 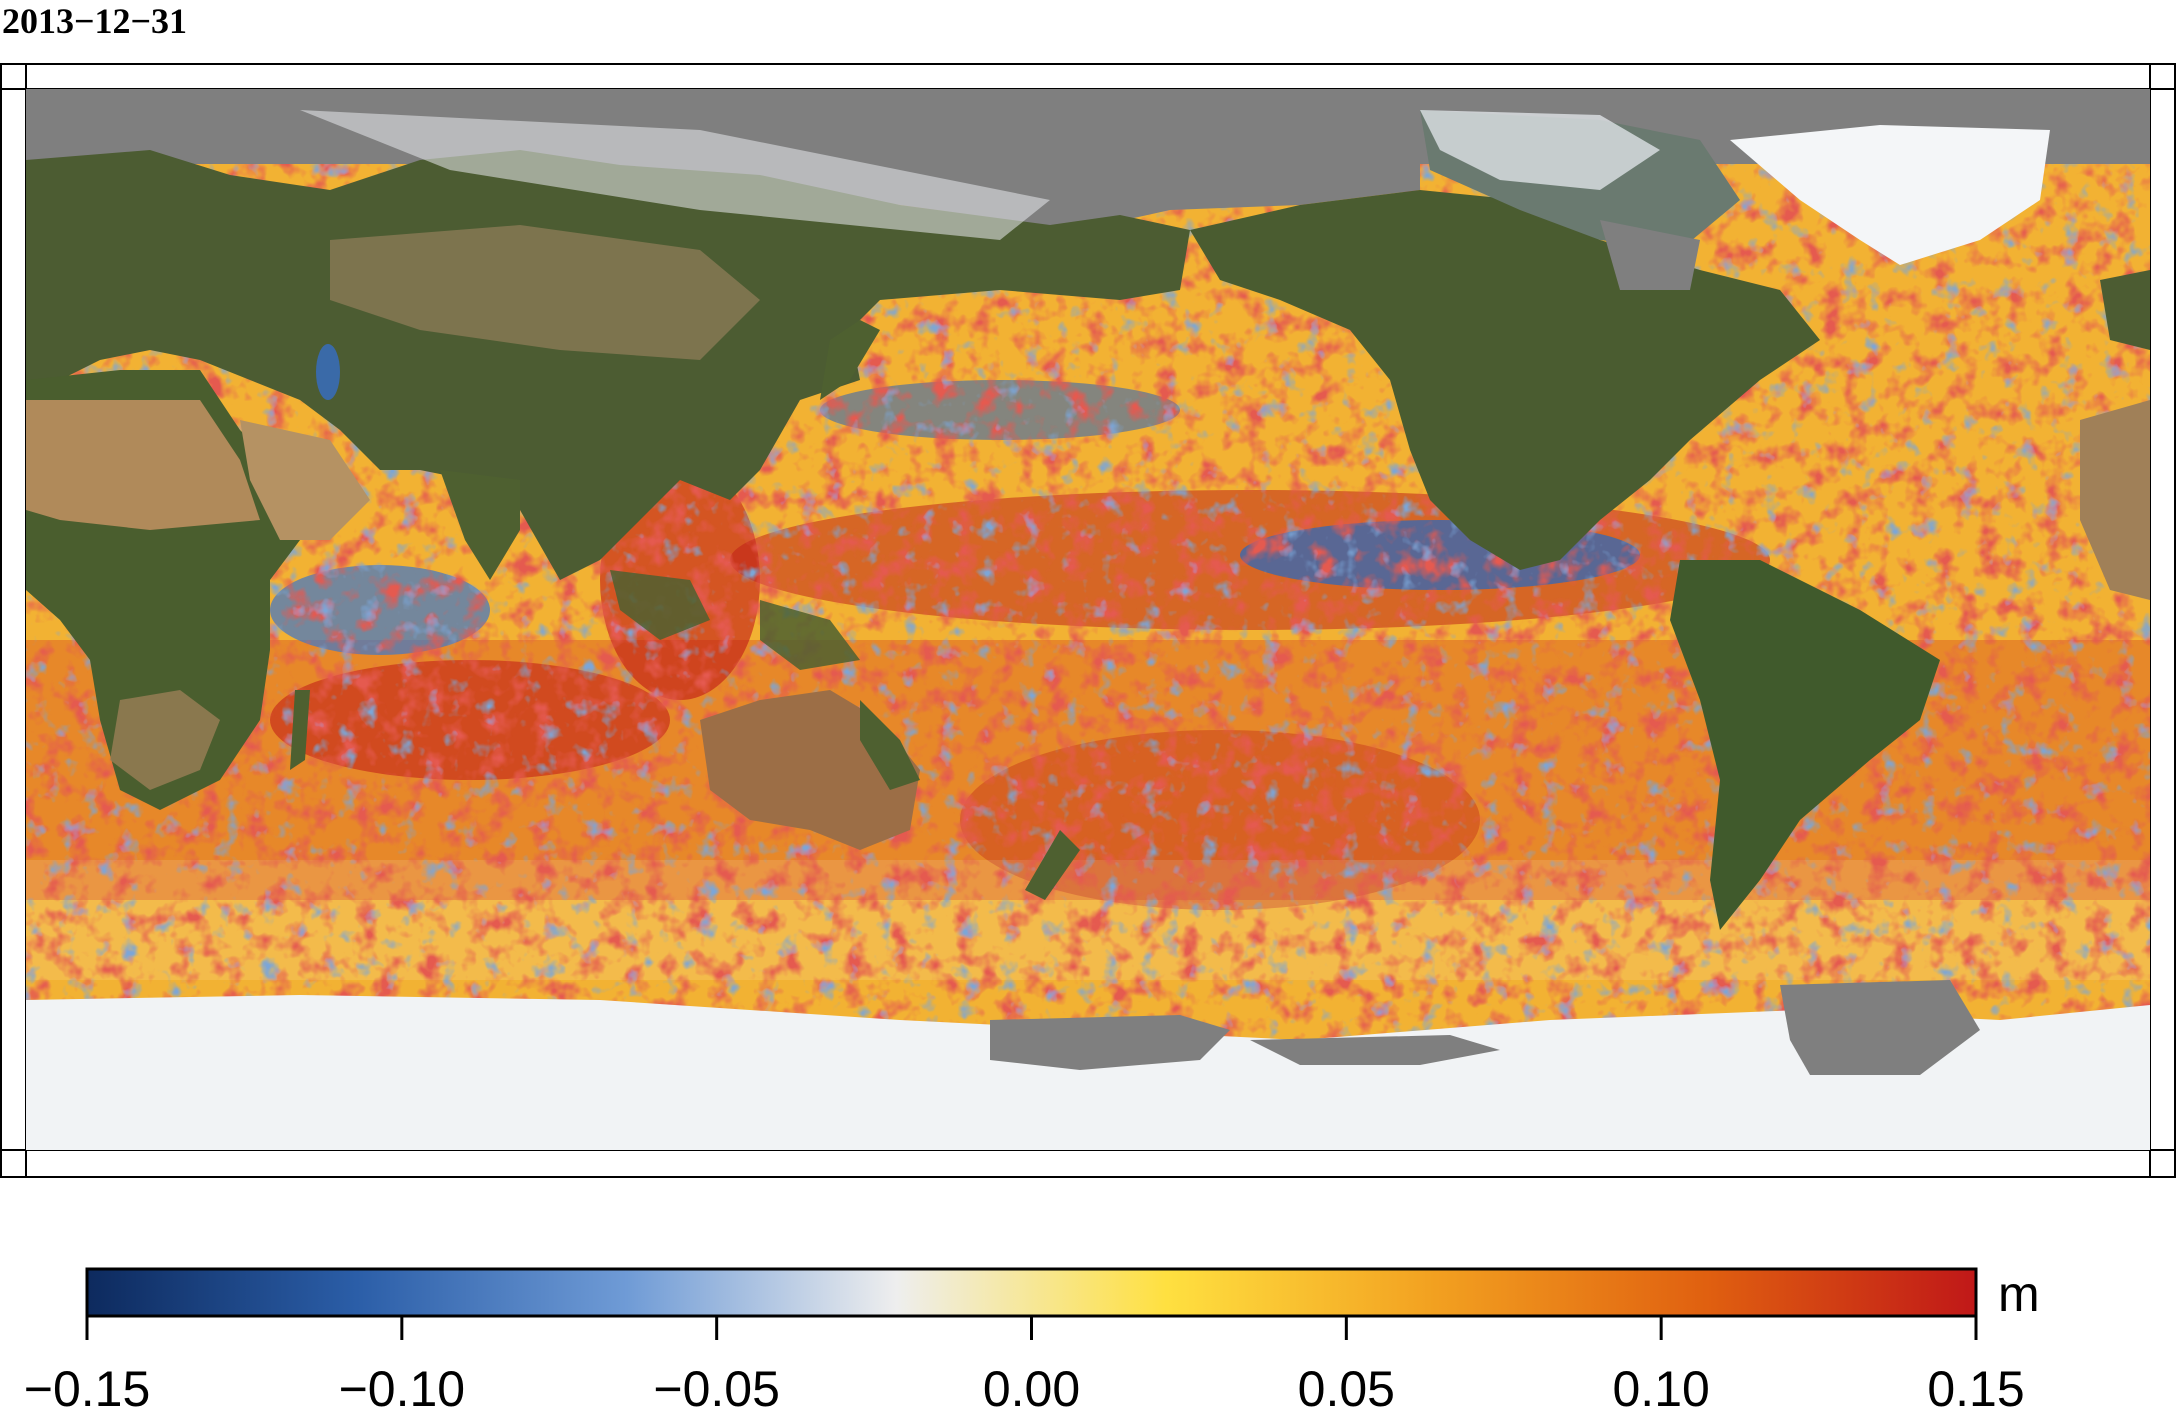 What do you see at coordinates (1031, 1292) in the screenshot?
I see `colorbar` at bounding box center [1031, 1292].